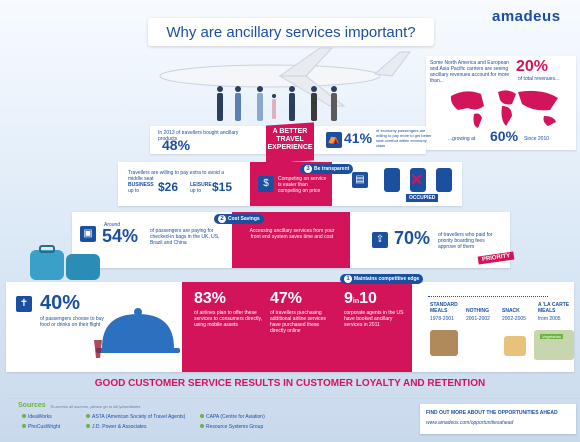 The height and width of the screenshot is (442, 580). Describe the element at coordinates (422, 198) in the screenshot. I see `occupied-label: OCCUPIED` at that location.